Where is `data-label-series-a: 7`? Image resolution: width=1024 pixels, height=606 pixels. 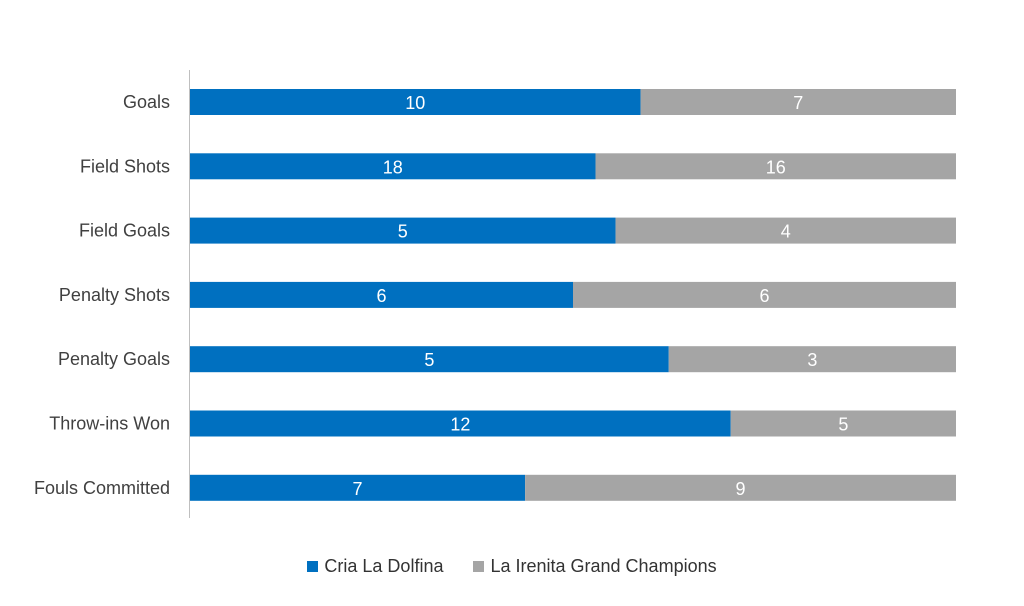
data-label-series-a: 7 is located at coordinates (358, 489).